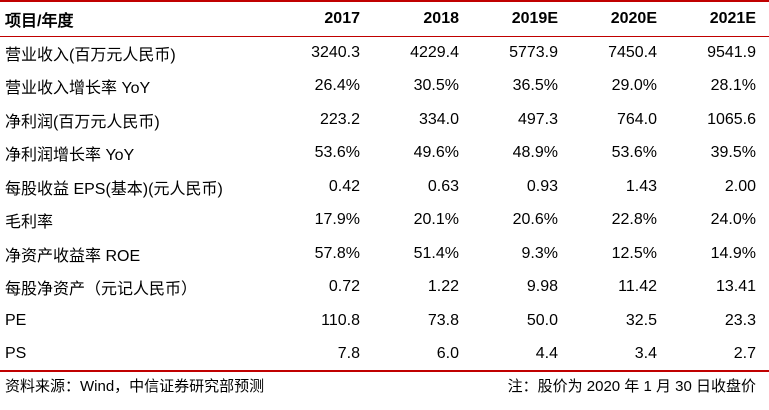  What do you see at coordinates (632, 52) in the screenshot?
I see `table-cell: 7450.4` at bounding box center [632, 52].